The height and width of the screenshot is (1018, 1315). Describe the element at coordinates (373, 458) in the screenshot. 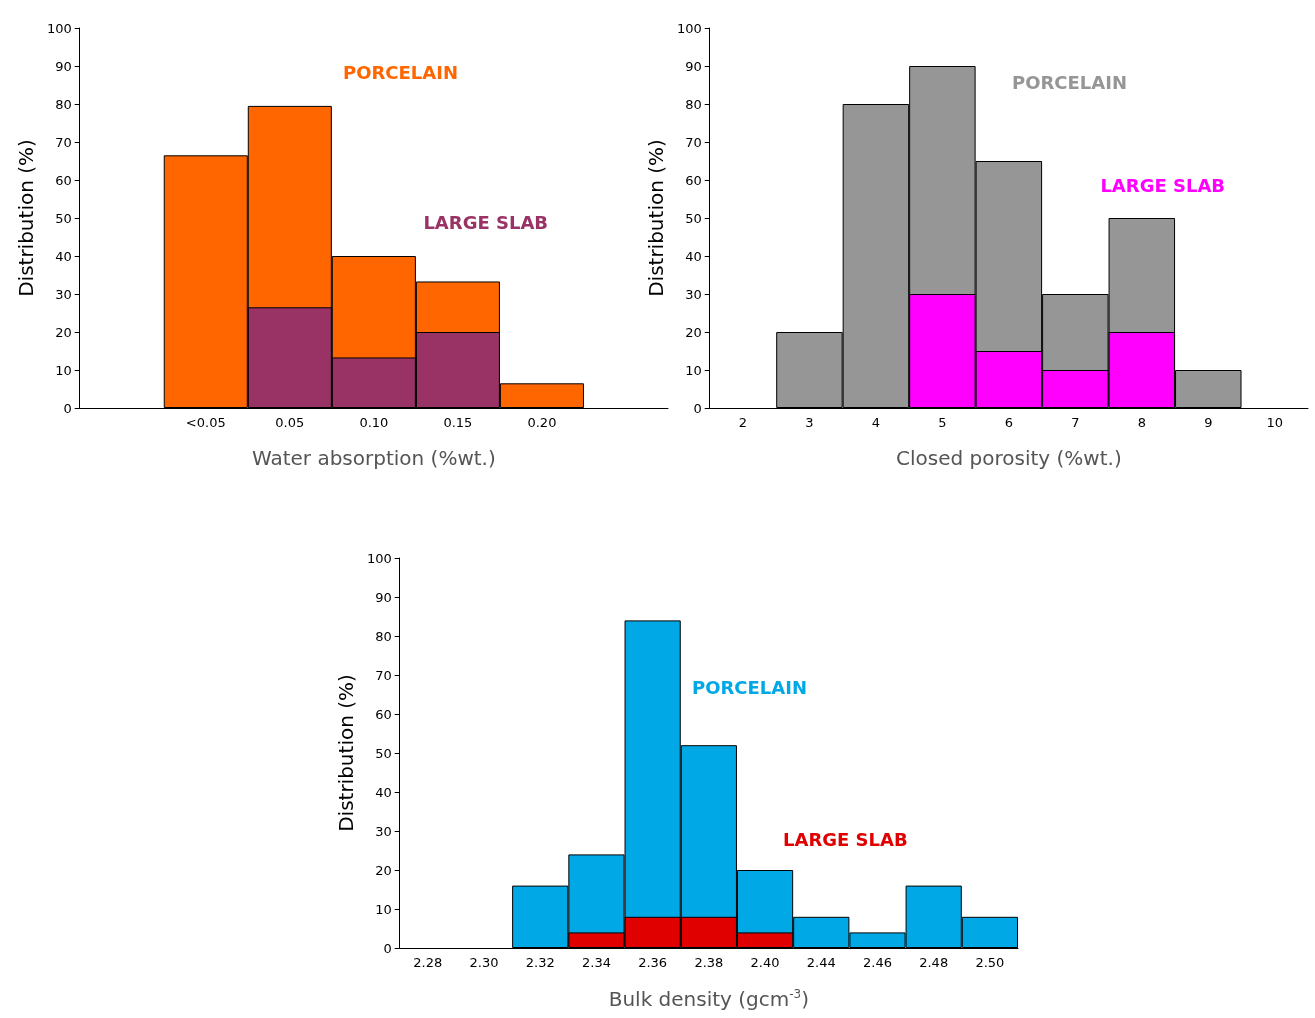

I see `x-axis-title: Water absorption (%wt.)` at that location.